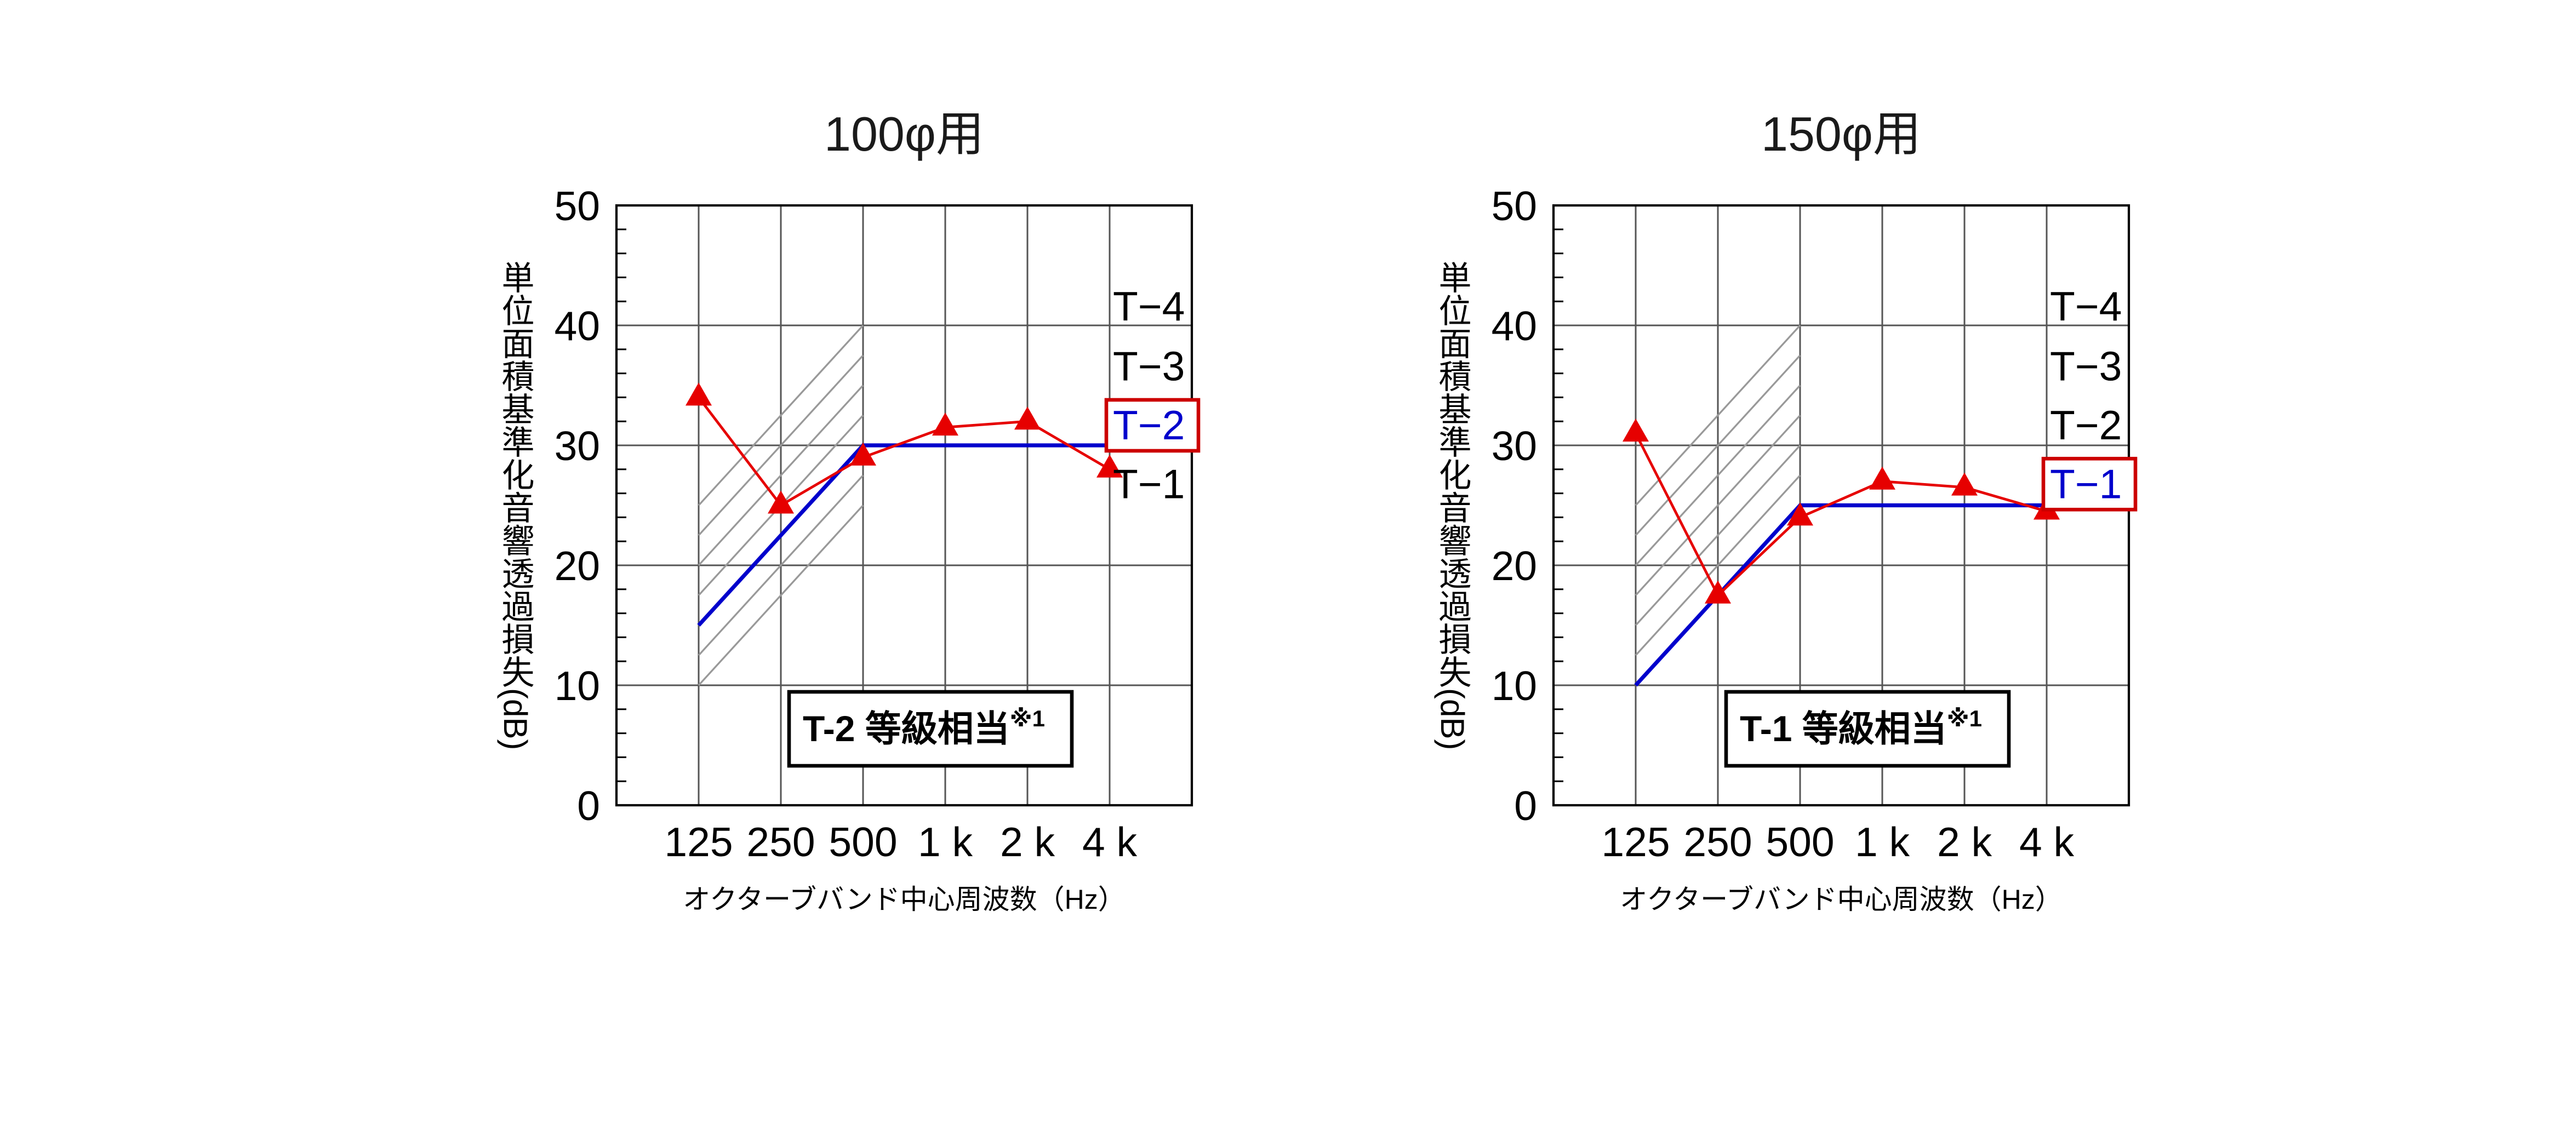 This screenshot has width=2576, height=1135. I want to click on grade-annotation: T-1 等級相当※1, so click(1868, 729).